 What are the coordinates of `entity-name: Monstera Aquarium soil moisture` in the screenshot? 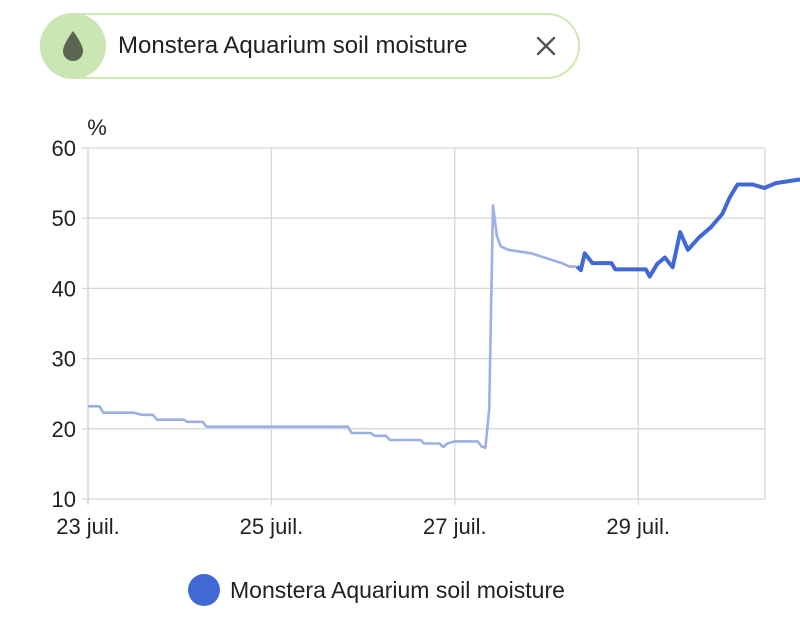 It's located at (293, 45).